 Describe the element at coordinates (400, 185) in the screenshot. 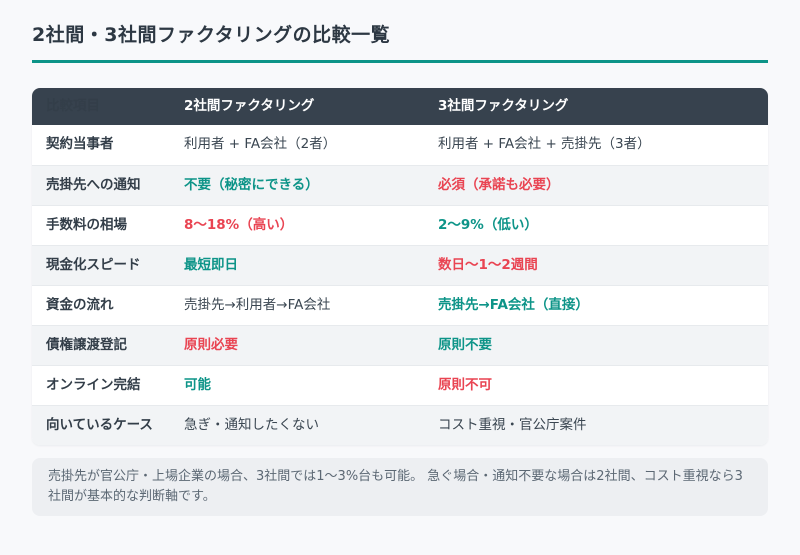

I see `table-row: 売掛先への通知 不要（秘密にできる） 必須（承諾も必要）` at that location.